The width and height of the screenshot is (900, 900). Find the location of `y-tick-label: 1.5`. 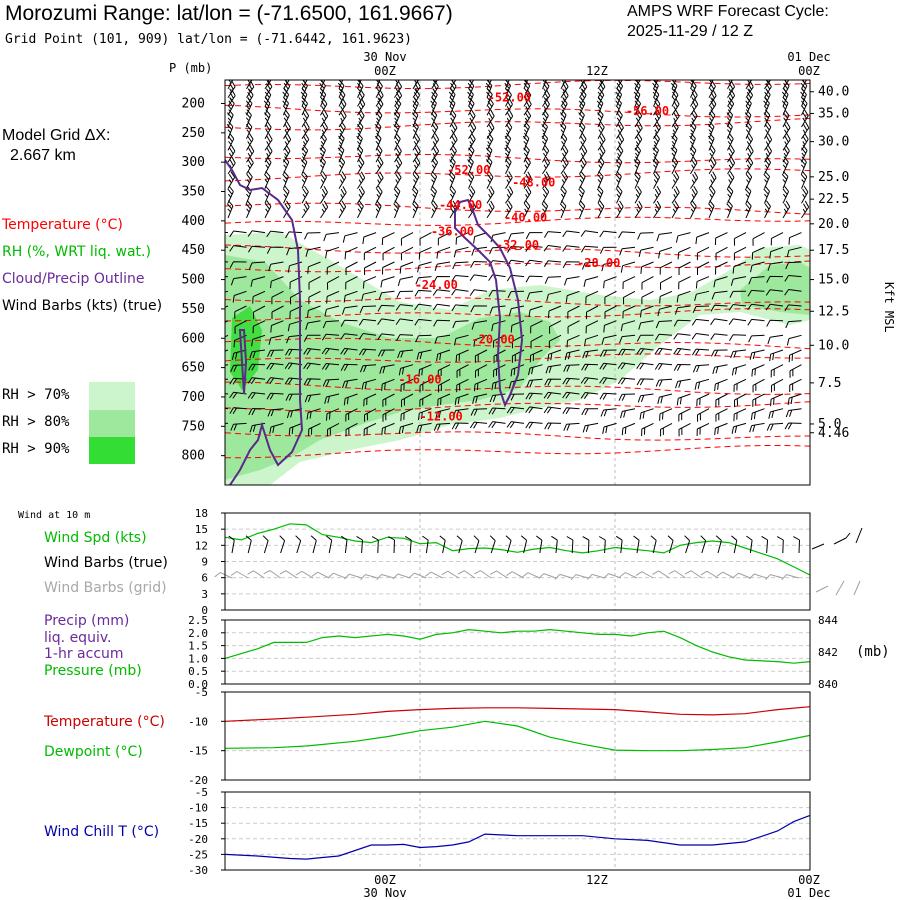

y-tick-label: 1.5 is located at coordinates (198, 646).